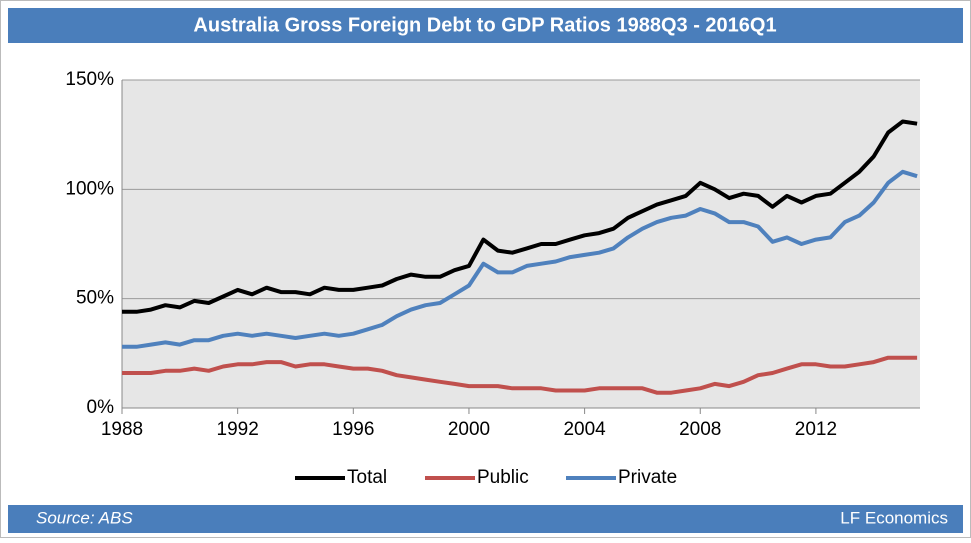  What do you see at coordinates (89, 79) in the screenshot?
I see `y-tick-label: 150%` at bounding box center [89, 79].